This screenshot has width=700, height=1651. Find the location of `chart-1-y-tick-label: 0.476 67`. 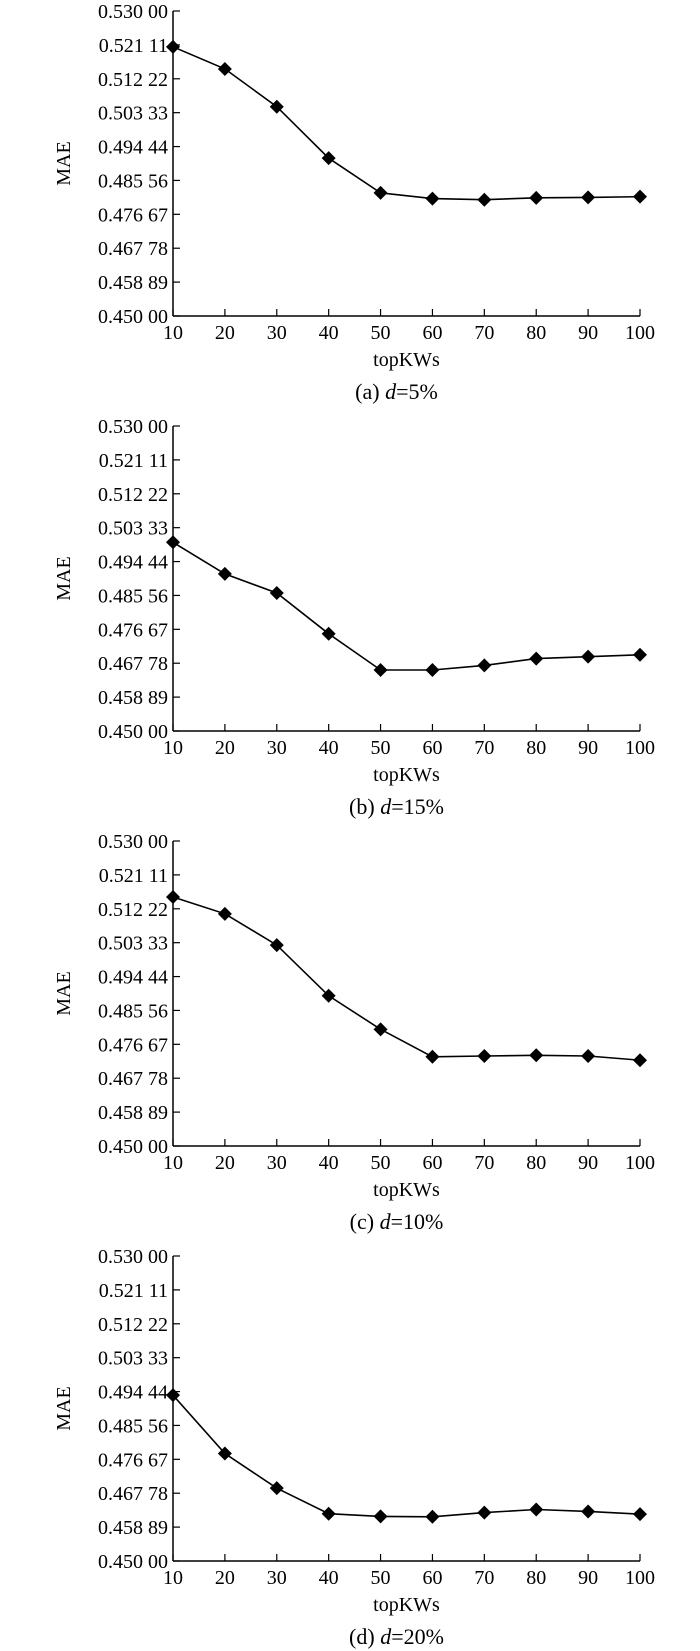

chart-1-y-tick-label: 0.476 67 is located at coordinates (133, 630).